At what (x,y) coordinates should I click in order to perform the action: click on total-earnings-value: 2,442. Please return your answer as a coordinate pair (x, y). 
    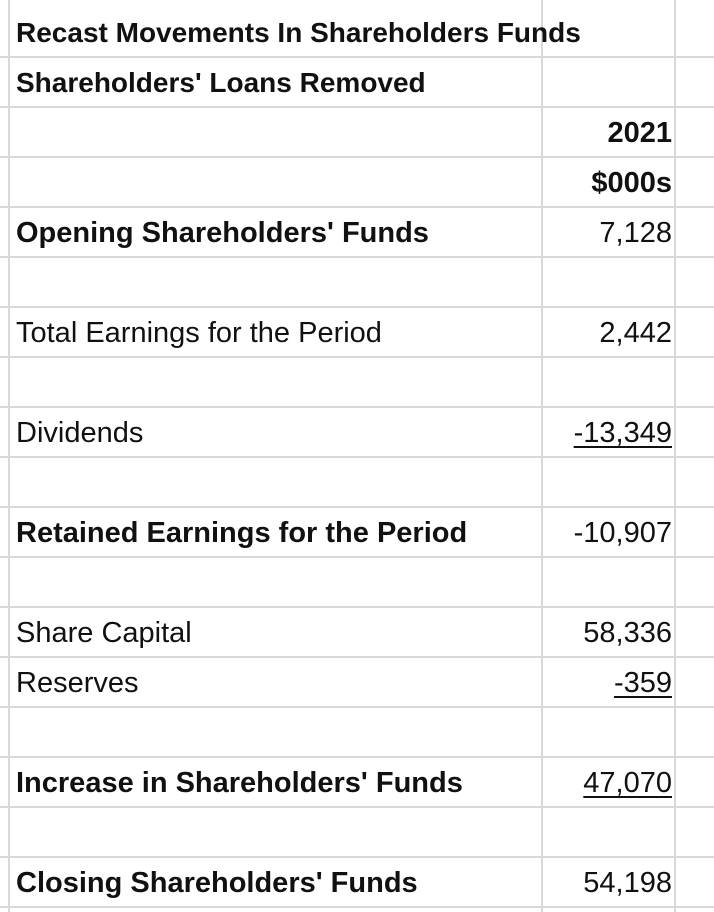
    Looking at the image, I should click on (635, 333).